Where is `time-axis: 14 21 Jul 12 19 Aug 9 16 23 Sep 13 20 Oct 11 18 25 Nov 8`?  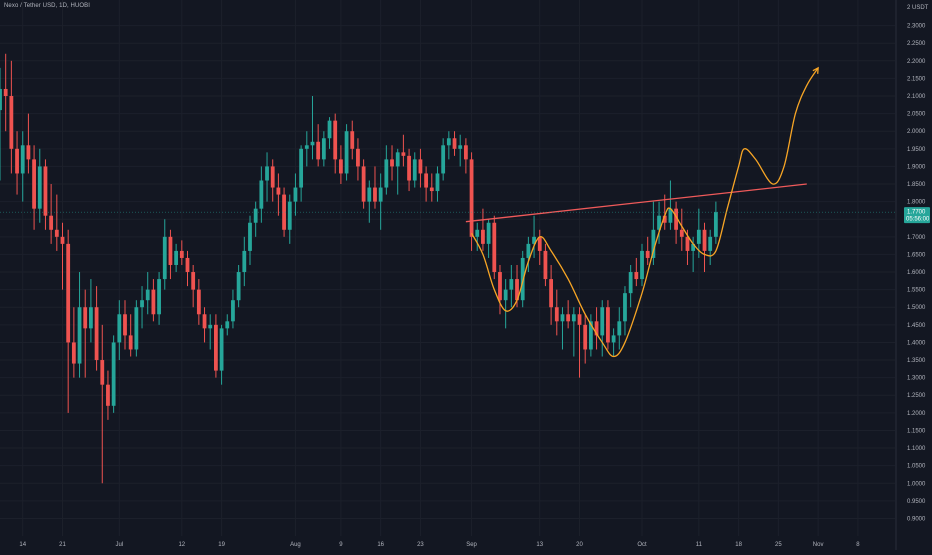
time-axis: 14 21 Jul 12 19 Aug 9 16 23 Sep 13 20 Oct 11 18 25 Nov 8 is located at coordinates (439, 545).